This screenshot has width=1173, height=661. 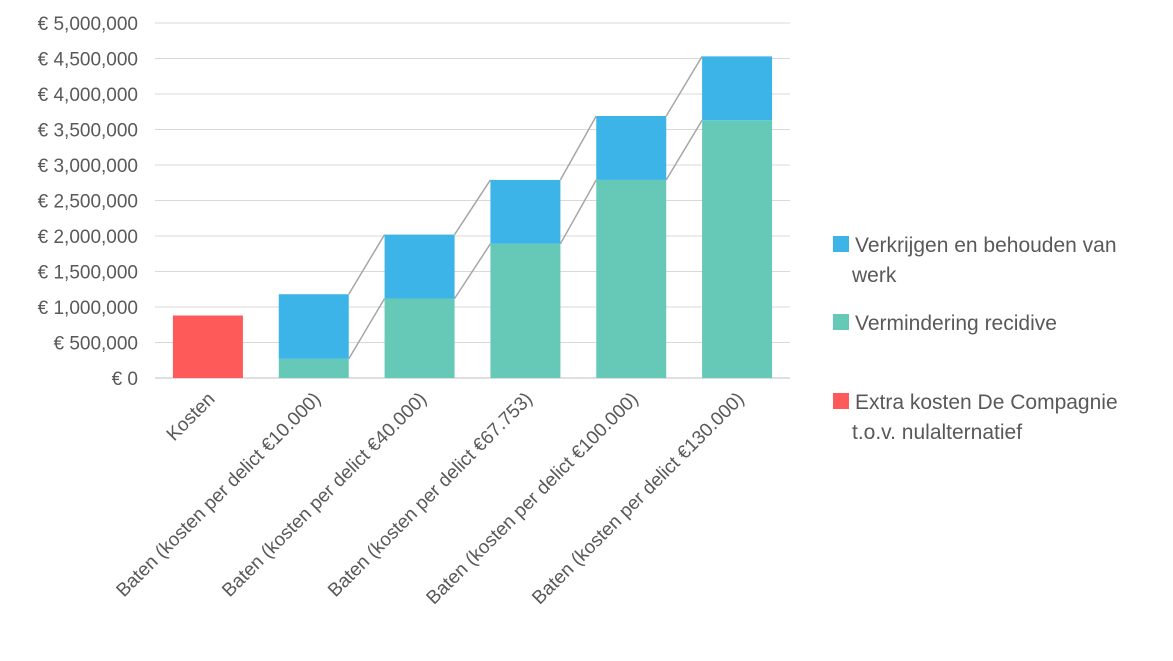 What do you see at coordinates (191, 417) in the screenshot?
I see `x-tick-label: Kosten` at bounding box center [191, 417].